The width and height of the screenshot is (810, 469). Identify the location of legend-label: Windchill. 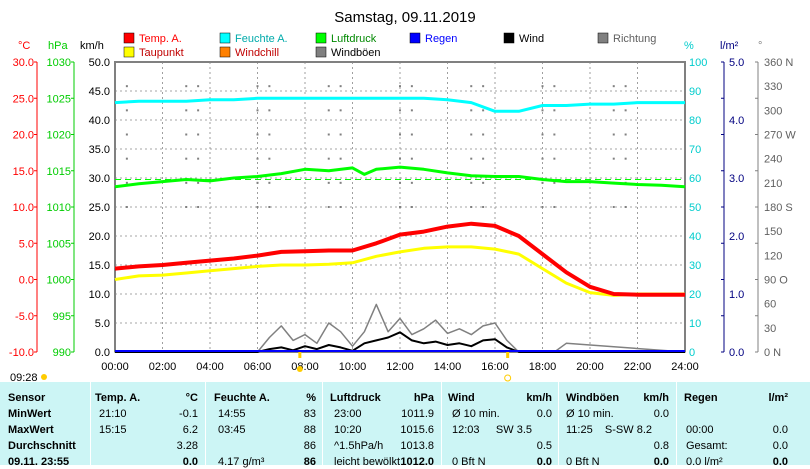
(257, 53).